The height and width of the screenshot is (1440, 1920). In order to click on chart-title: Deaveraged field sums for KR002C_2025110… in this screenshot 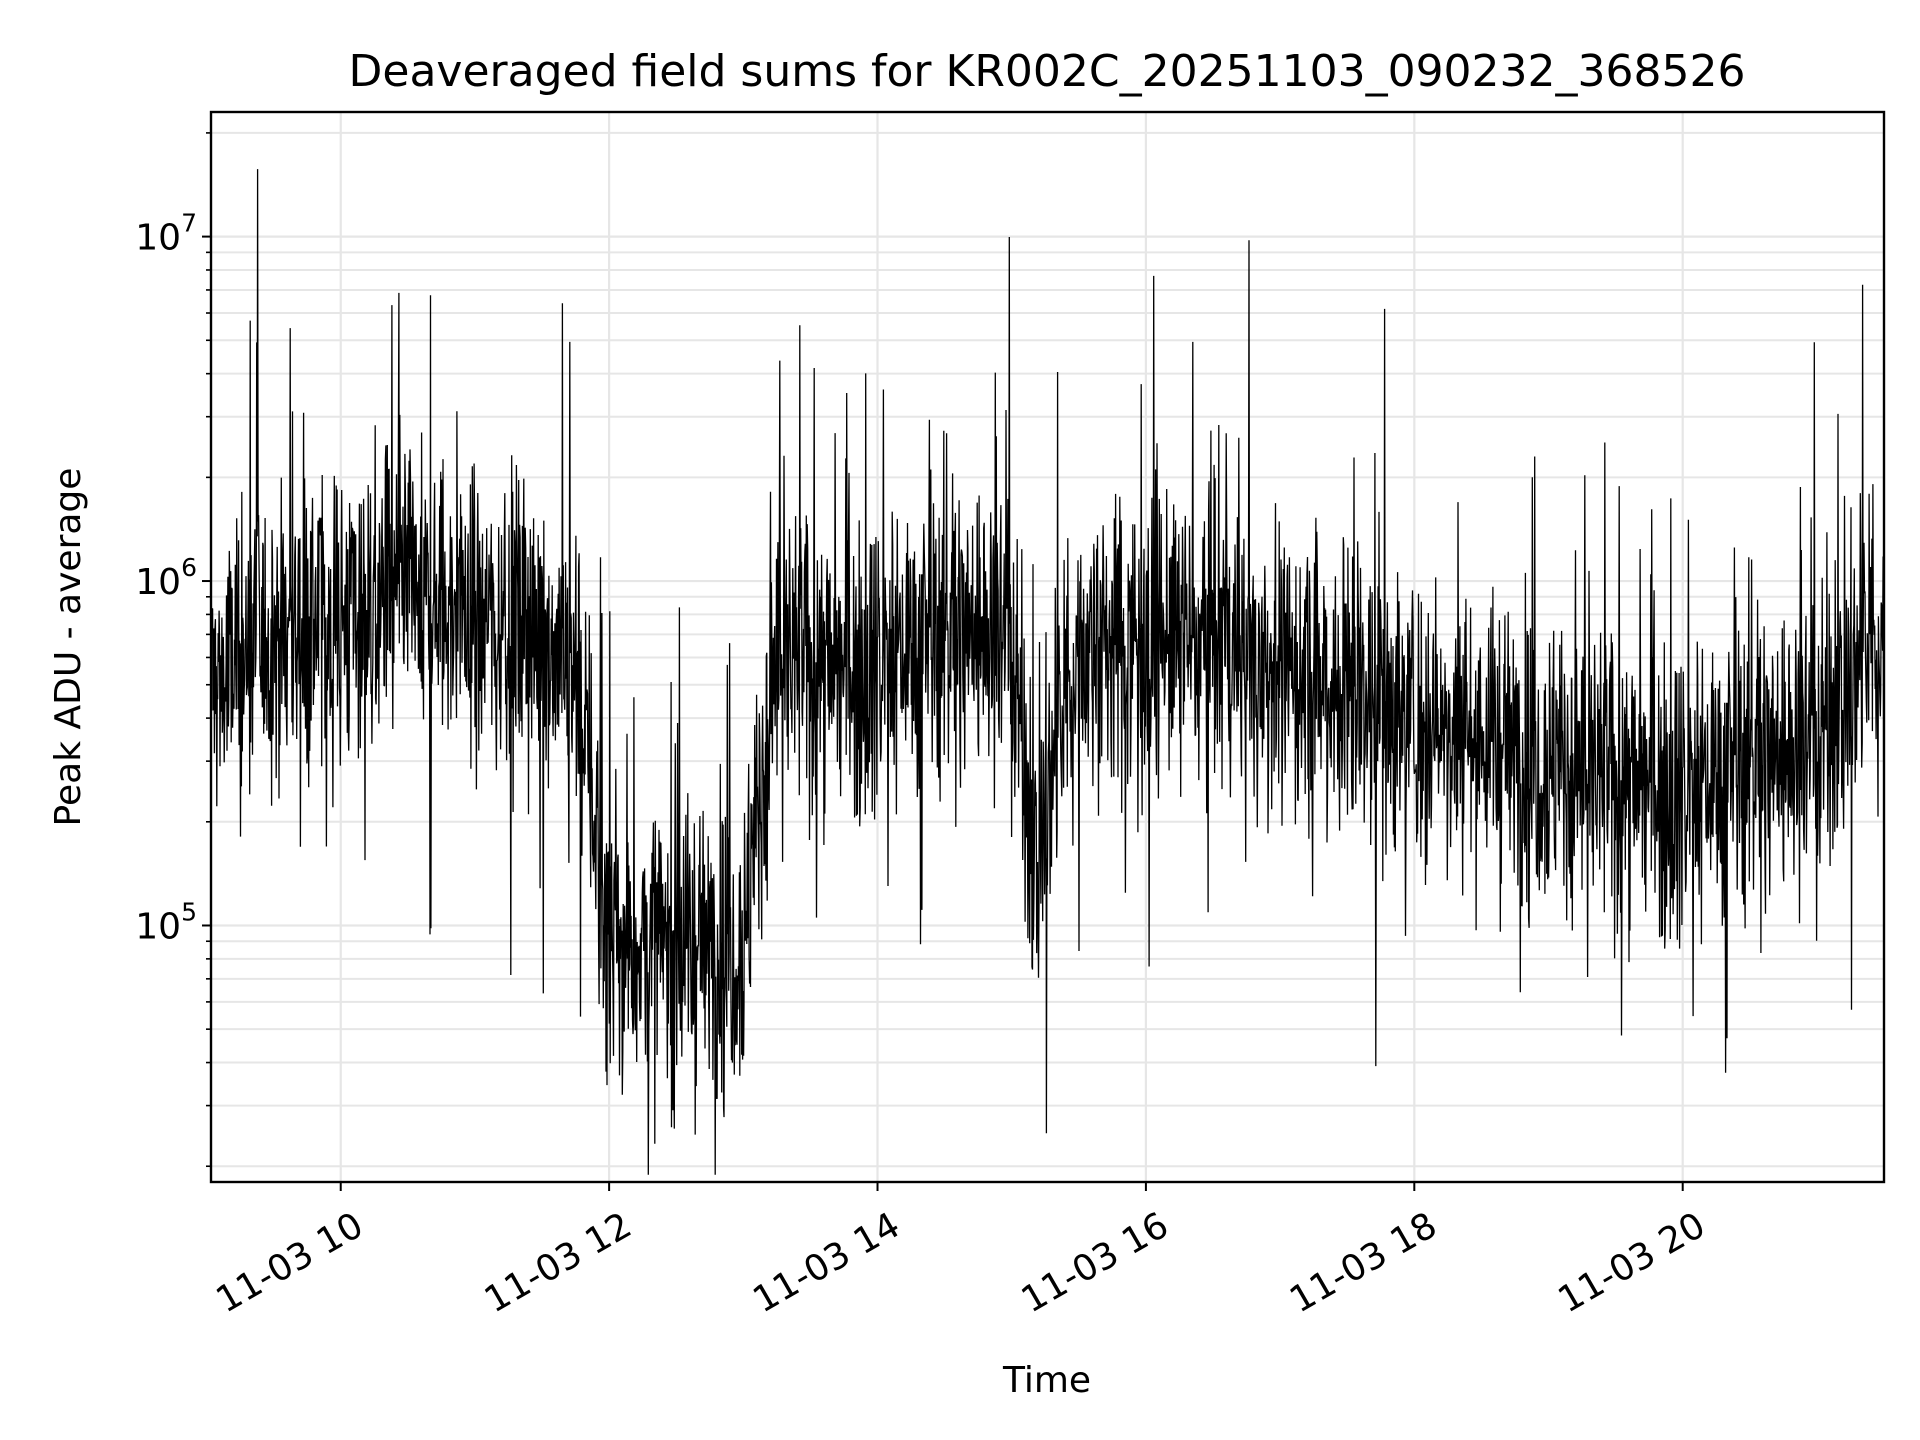, I will do `click(1047, 71)`.